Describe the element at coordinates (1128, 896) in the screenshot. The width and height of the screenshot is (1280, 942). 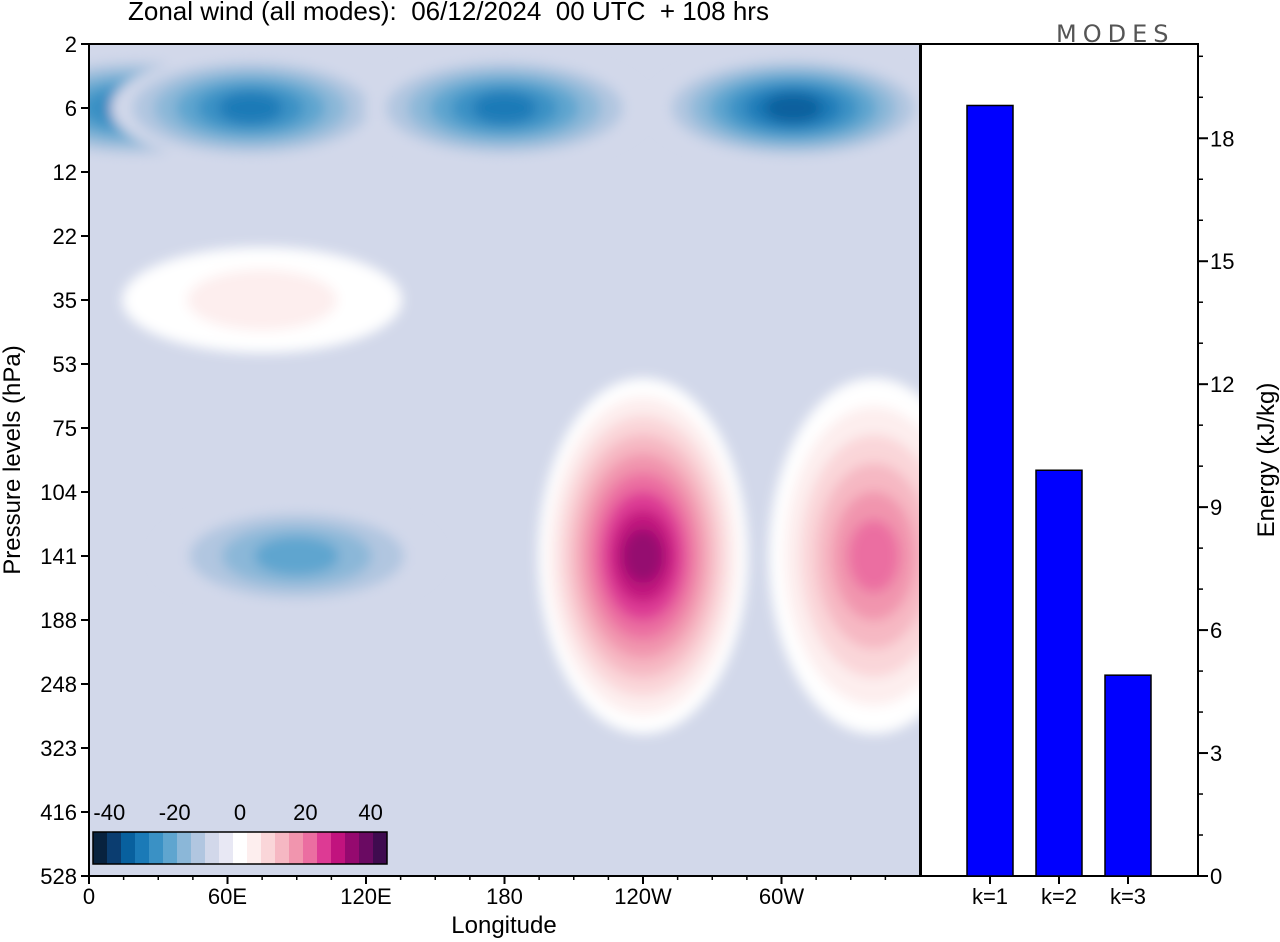
I see `bar-category-label: k=3` at that location.